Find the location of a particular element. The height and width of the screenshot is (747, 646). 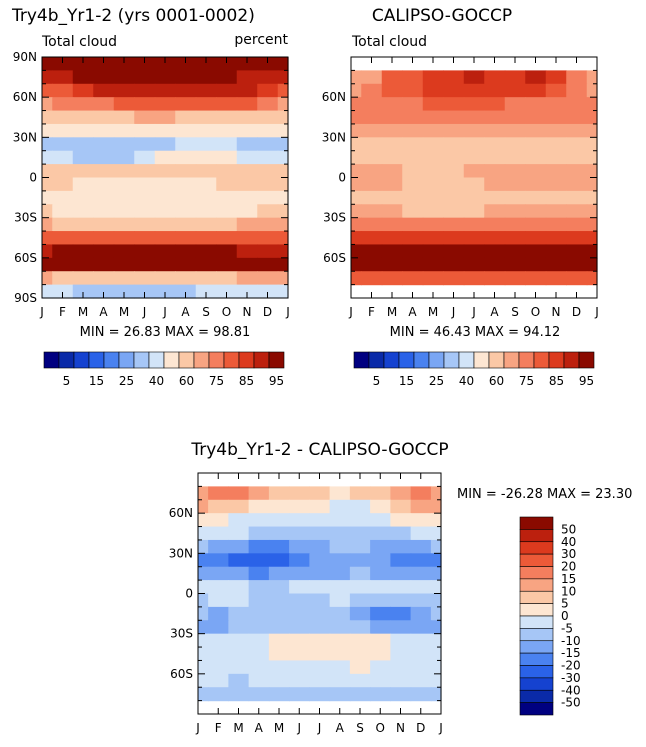

panel1-y-tick-label: 30N is located at coordinates (25, 137).